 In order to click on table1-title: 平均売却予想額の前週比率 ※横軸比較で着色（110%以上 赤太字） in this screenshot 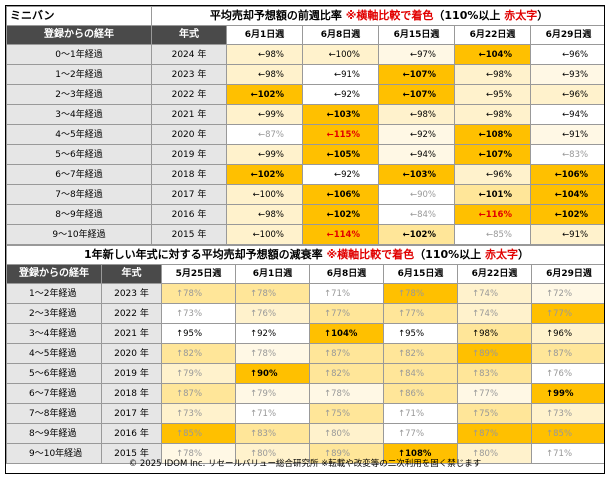, I will do `click(377, 16)`.